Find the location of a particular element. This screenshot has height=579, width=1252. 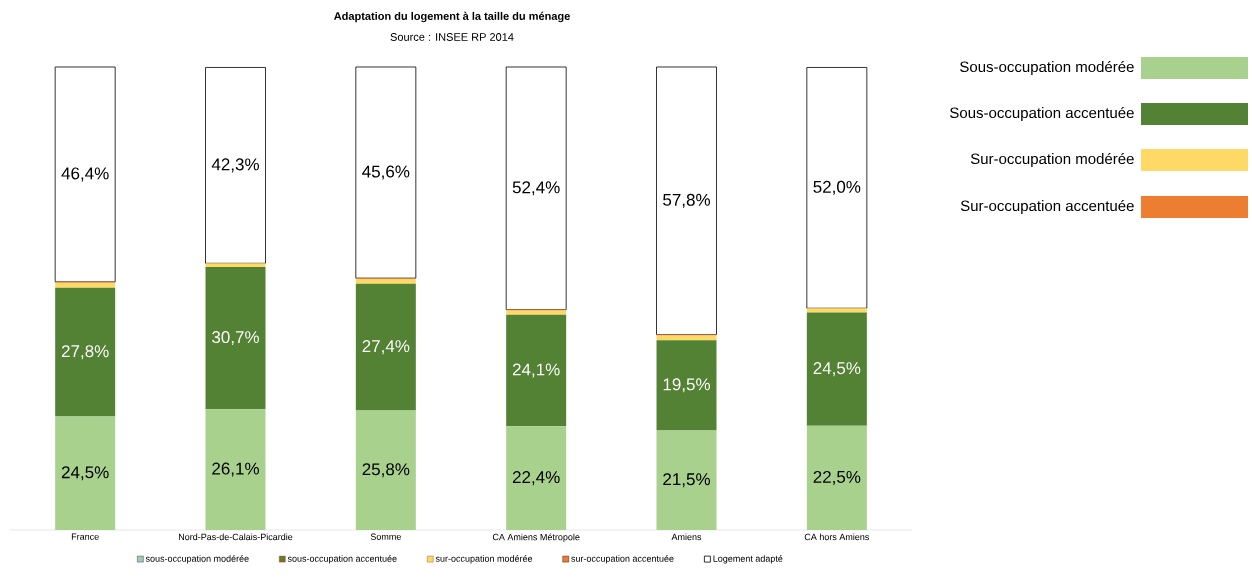

data-label: 27,8% is located at coordinates (85, 352).